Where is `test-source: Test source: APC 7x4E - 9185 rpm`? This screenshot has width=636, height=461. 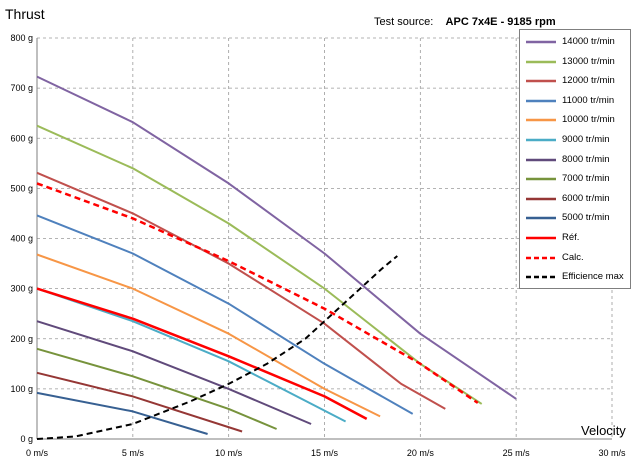
test-source: Test source: APC 7x4E - 9185 rpm is located at coordinates (465, 22).